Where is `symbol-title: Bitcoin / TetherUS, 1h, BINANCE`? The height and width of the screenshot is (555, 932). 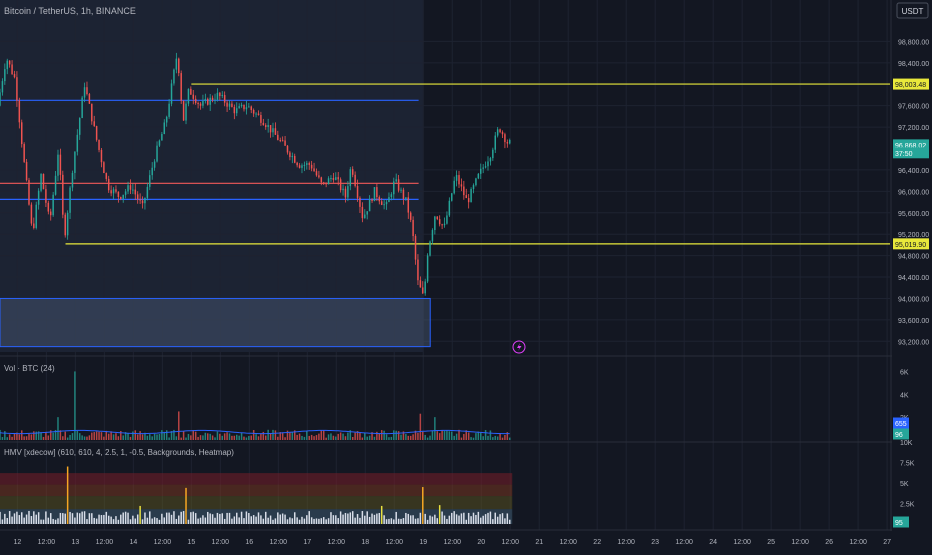
symbol-title: Bitcoin / TetherUS, 1h, BINANCE is located at coordinates (70, 11).